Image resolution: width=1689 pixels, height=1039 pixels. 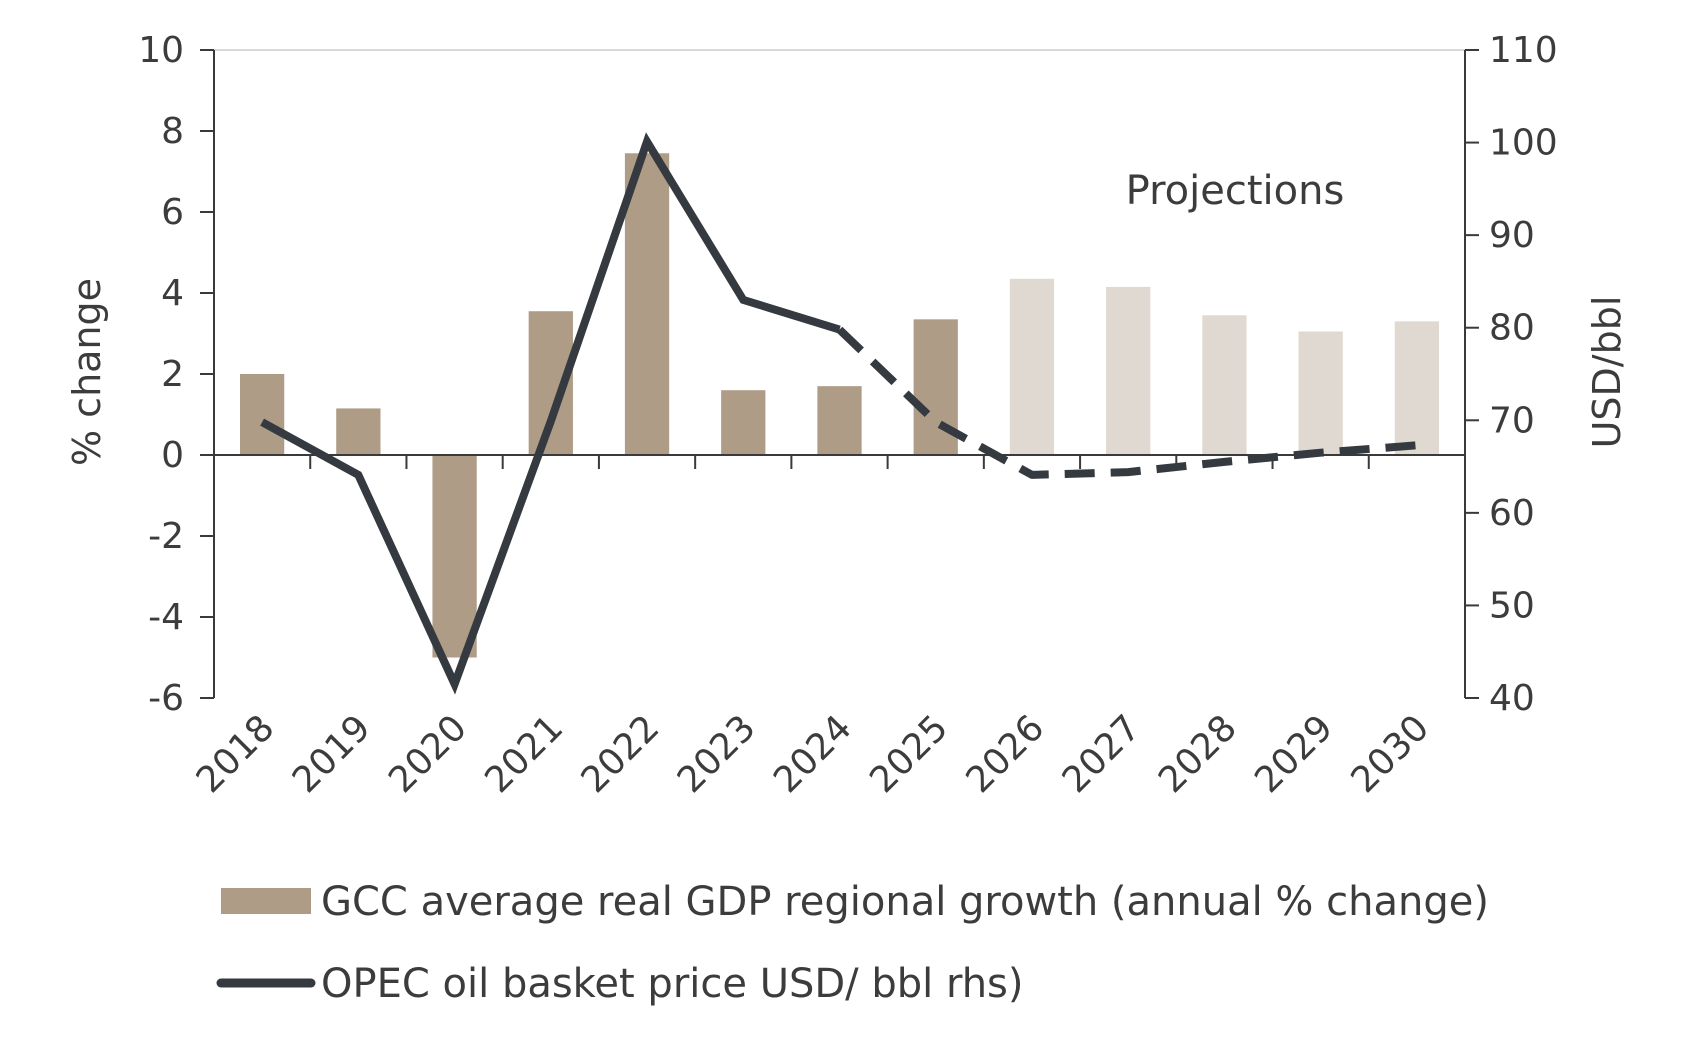 What do you see at coordinates (1294, 754) in the screenshot?
I see `x-tick-label: 2029` at bounding box center [1294, 754].